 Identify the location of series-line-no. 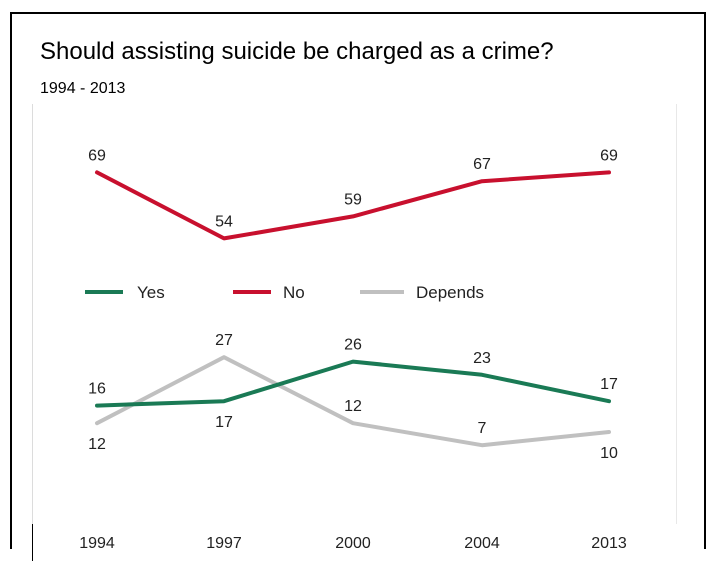
(353, 205).